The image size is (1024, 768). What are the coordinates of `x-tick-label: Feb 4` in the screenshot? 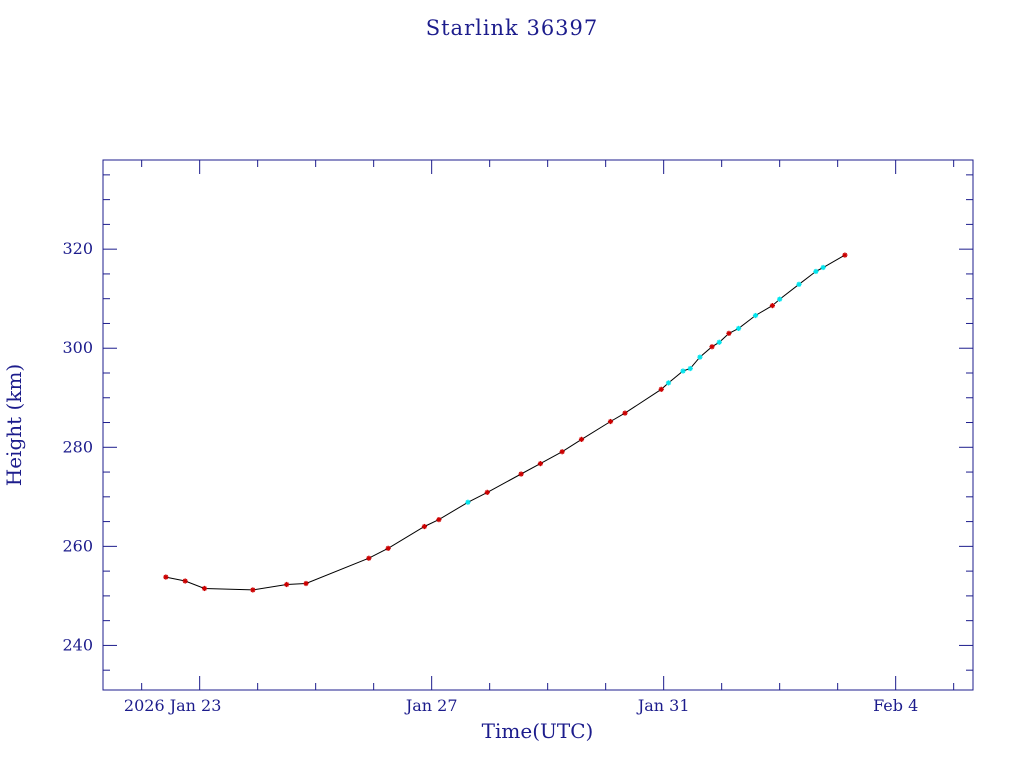 It's located at (895, 705).